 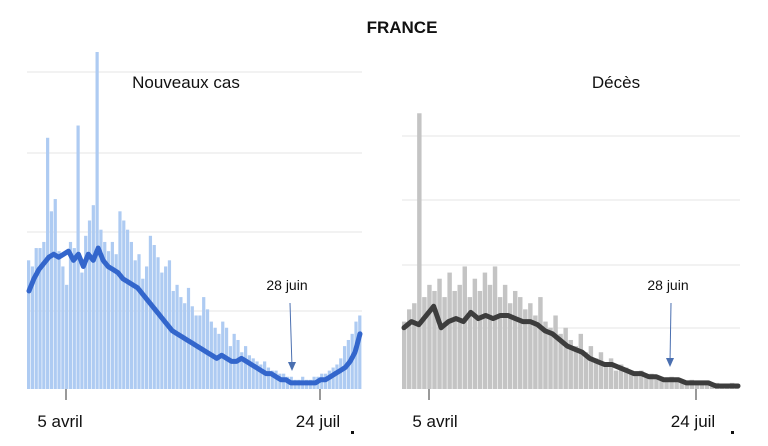 What do you see at coordinates (291, 335) in the screenshot?
I see `annotation-arrow-left` at bounding box center [291, 335].